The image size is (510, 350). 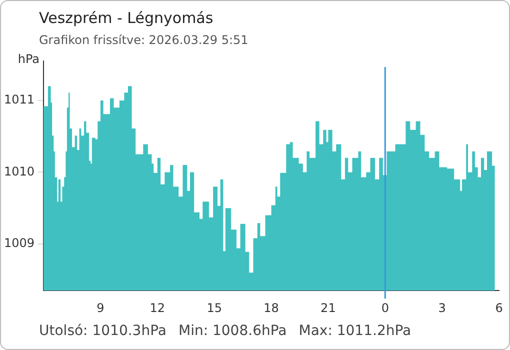 What do you see at coordinates (355, 331) in the screenshot?
I see `text: Max: 1011.2hPa` at bounding box center [355, 331].